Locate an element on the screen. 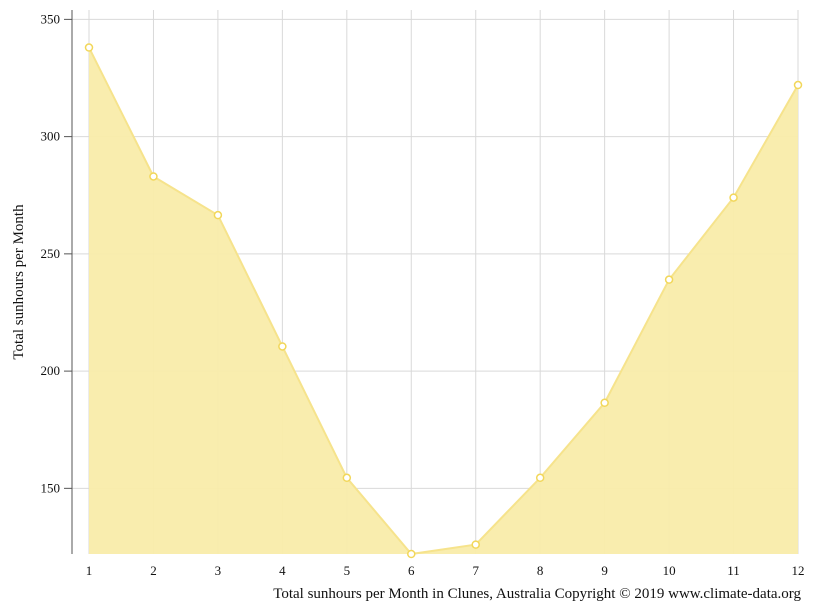  x-tick-label: 5 is located at coordinates (347, 570).